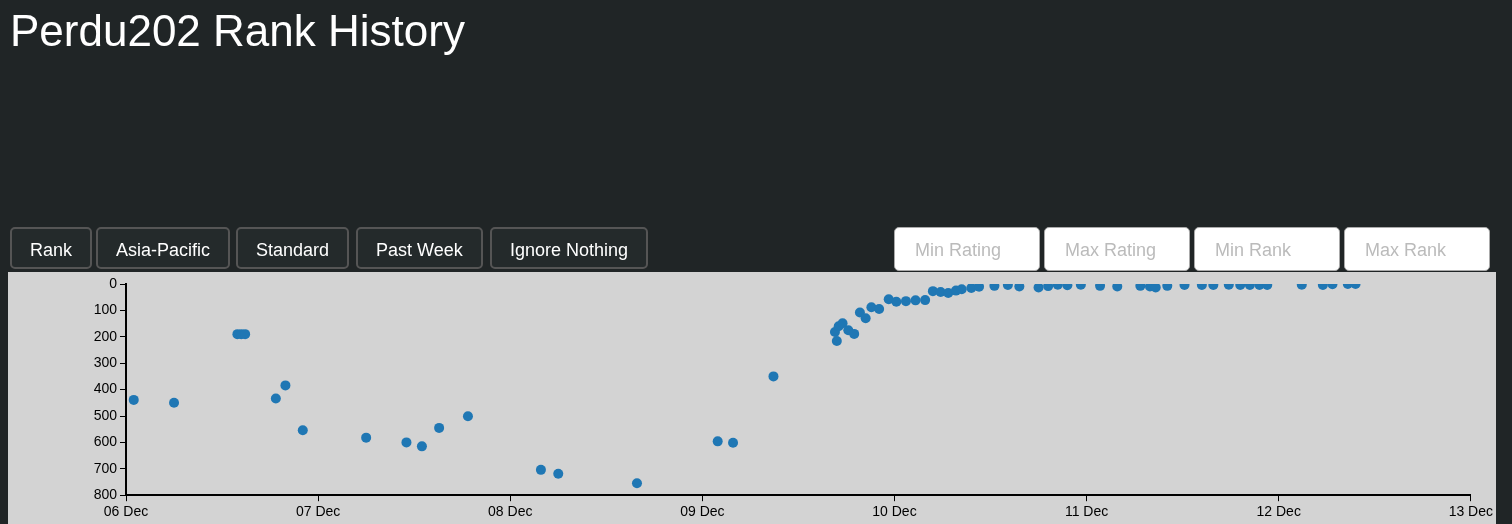  I want to click on text: Asia-Pacific, so click(163, 248).